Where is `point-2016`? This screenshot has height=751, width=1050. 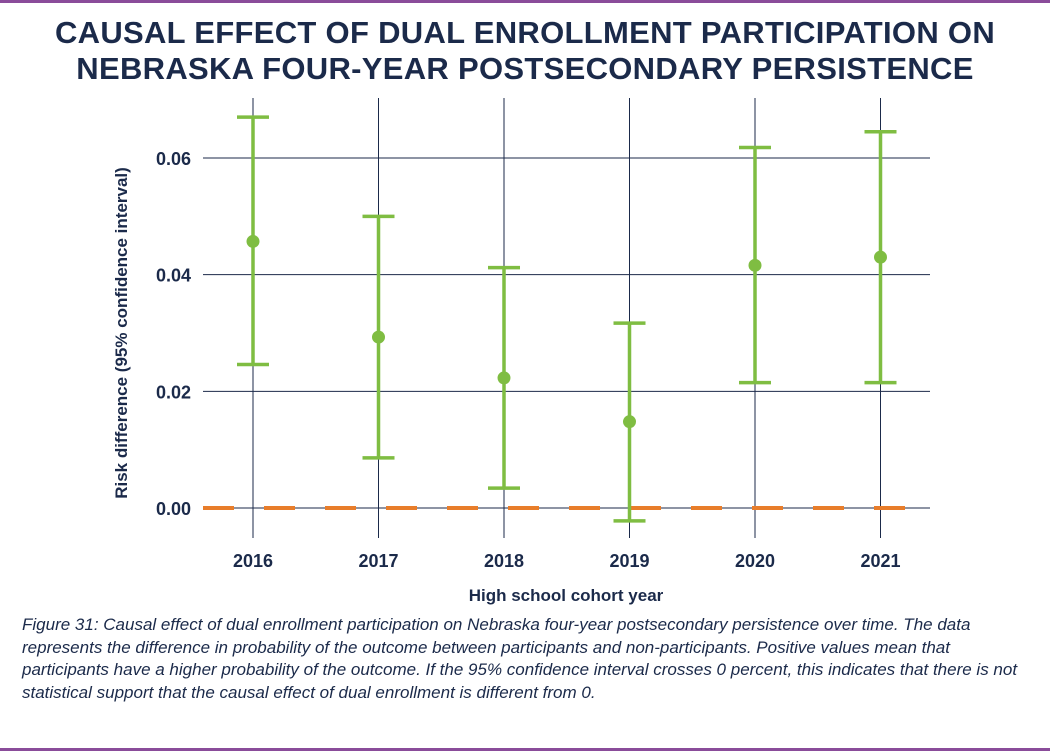
point-2016 is located at coordinates (253, 241).